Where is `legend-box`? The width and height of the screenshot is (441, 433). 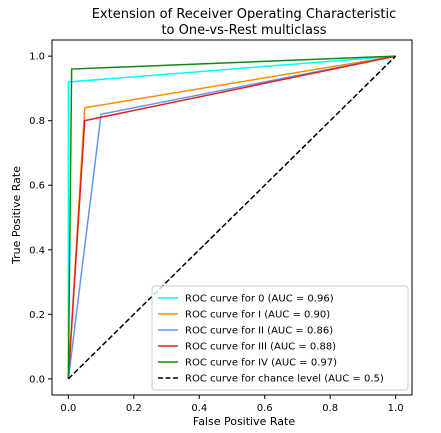 legend-box is located at coordinates (280, 338).